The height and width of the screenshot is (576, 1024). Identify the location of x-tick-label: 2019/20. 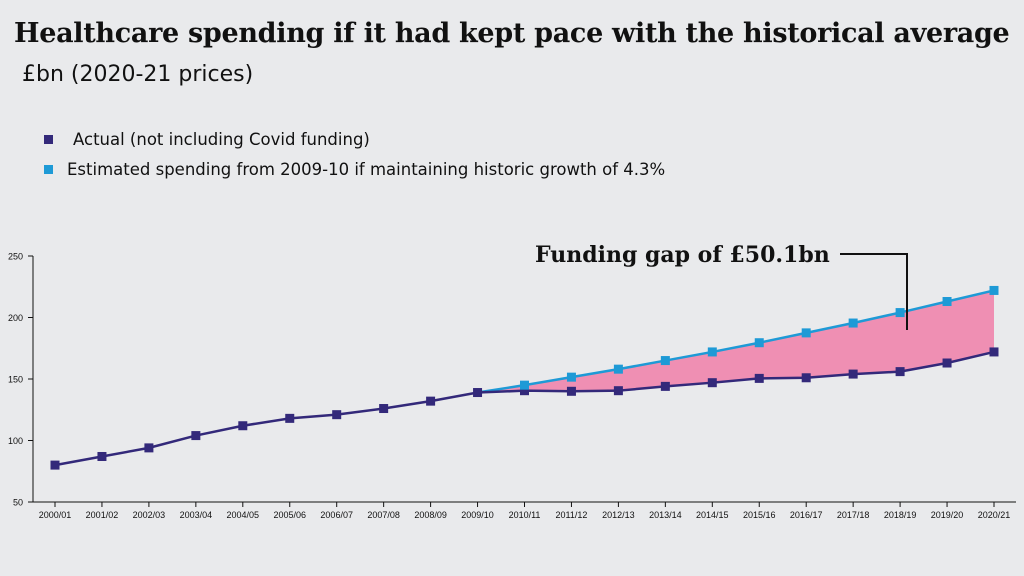
(947, 515).